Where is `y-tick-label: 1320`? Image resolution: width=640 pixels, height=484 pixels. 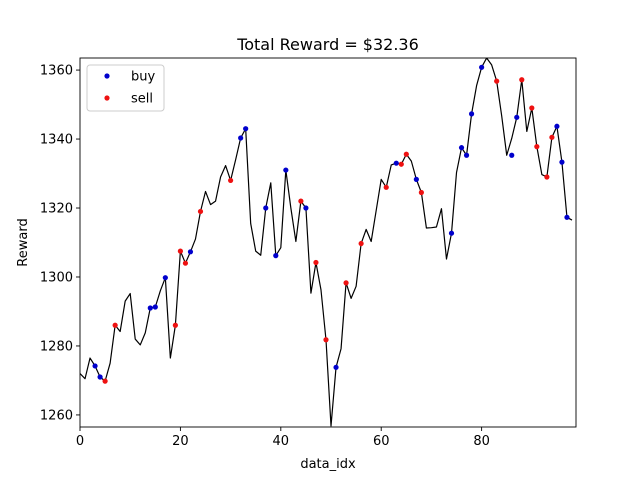
y-tick-label: 1320 is located at coordinates (56, 209).